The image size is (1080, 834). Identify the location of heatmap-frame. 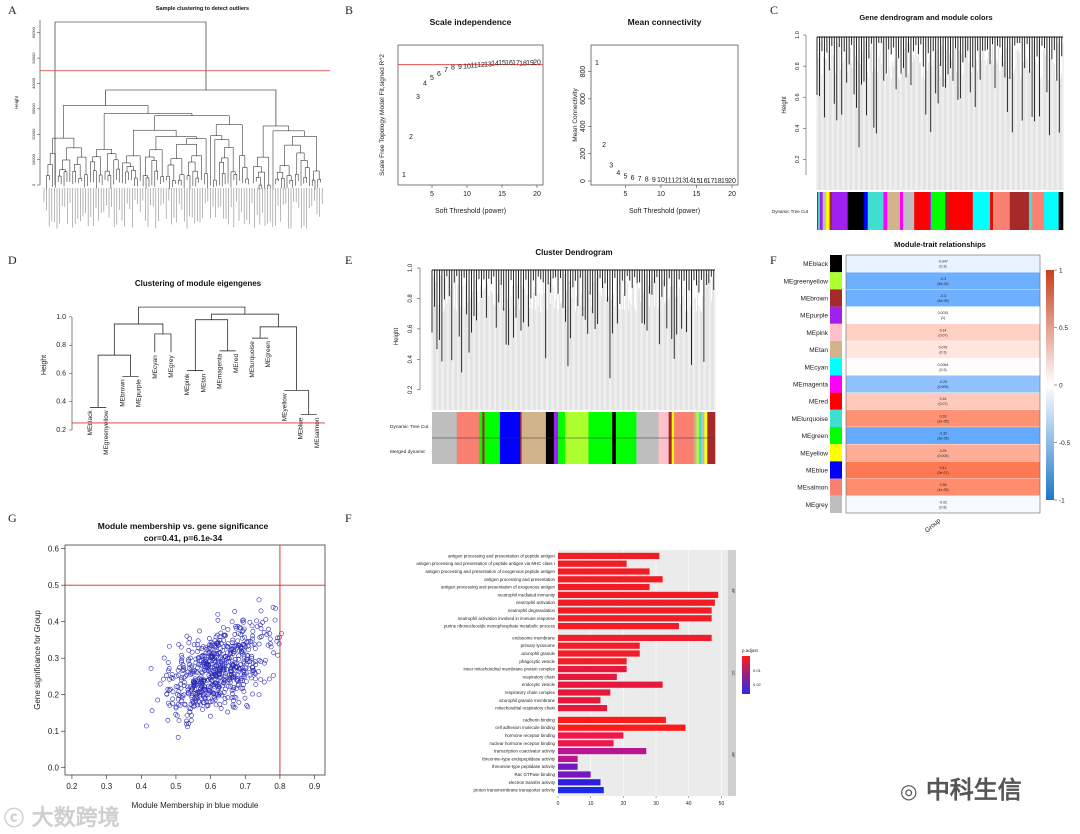
(943, 384).